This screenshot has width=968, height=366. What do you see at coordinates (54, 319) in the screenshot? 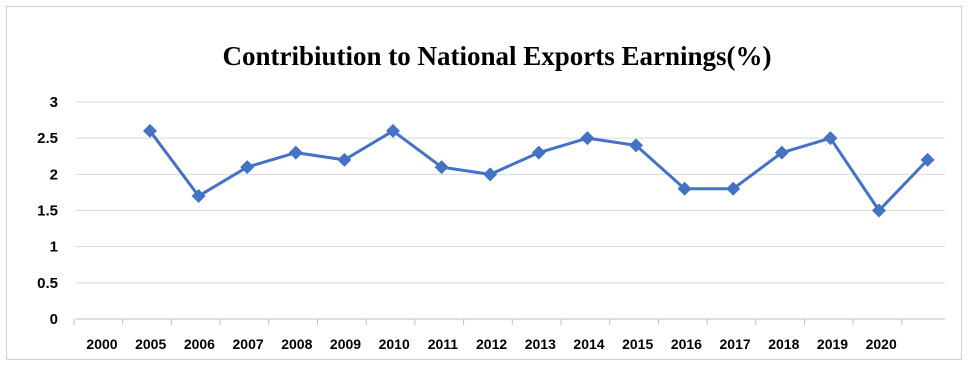
I see `y-tick-label: 0` at bounding box center [54, 319].